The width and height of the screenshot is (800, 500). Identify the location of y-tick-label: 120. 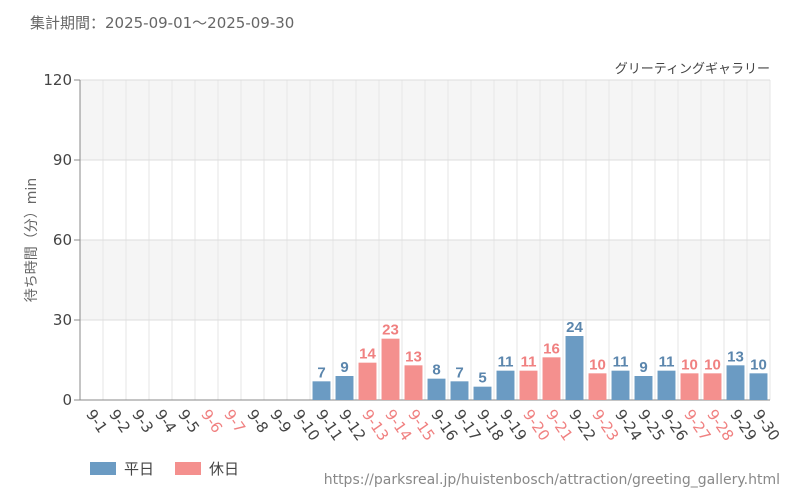
(57, 80).